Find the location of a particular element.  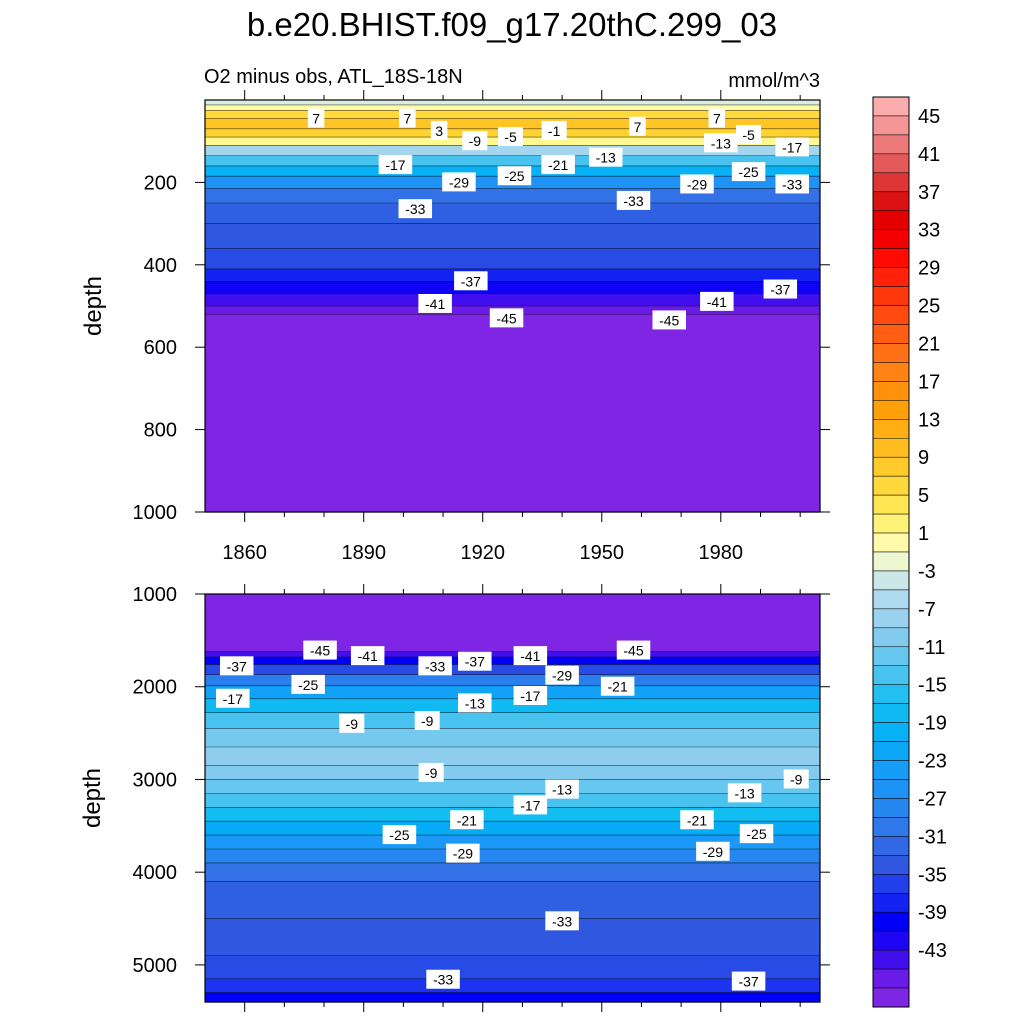

colorbar-label: -43 is located at coordinates (932, 951).